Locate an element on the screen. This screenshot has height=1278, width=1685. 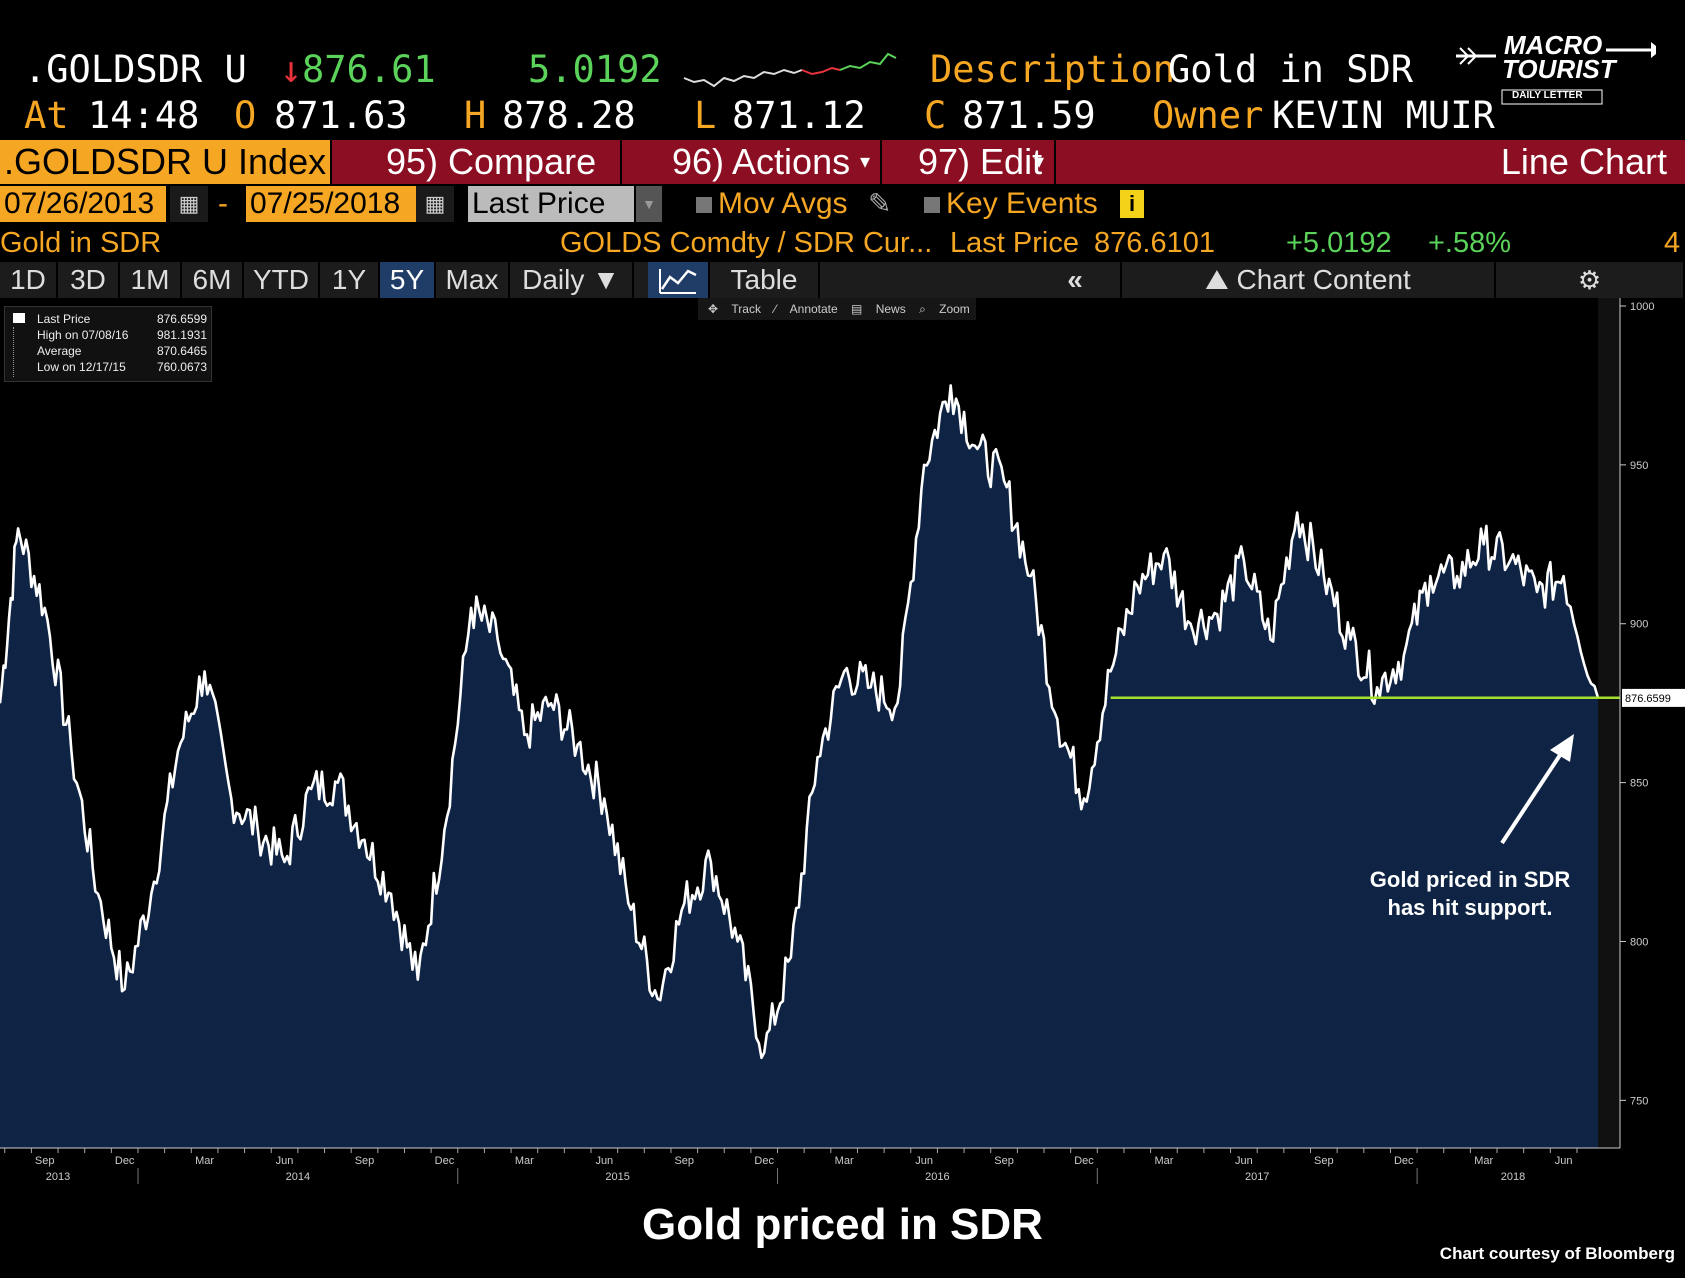
low-value: 871.12 is located at coordinates (799, 115).